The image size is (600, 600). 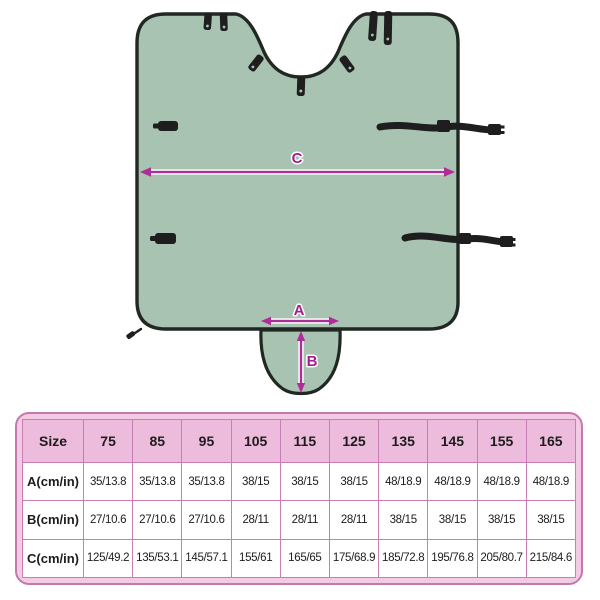 I want to click on neck-tab-left, so click(x=256, y=63).